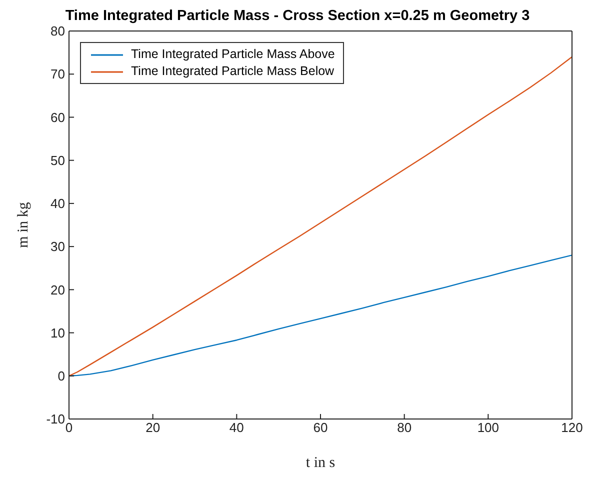 Image resolution: width=595 pixels, height=485 pixels. What do you see at coordinates (404, 428) in the screenshot?
I see `x-tick-label: 80` at bounding box center [404, 428].